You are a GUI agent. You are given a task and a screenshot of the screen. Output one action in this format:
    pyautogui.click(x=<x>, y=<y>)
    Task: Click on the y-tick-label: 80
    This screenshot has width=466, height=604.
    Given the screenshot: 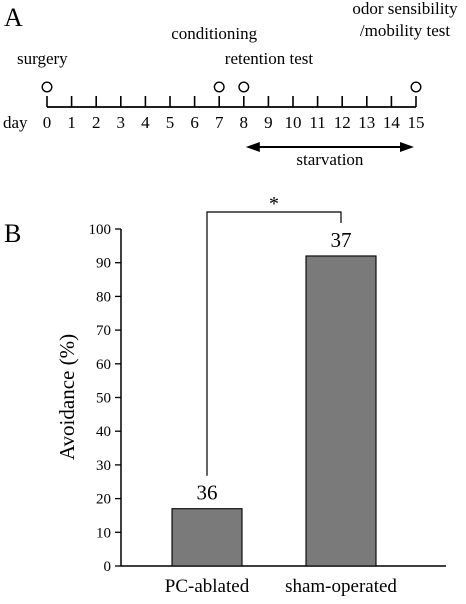 What is the action you would take?
    pyautogui.click(x=103, y=297)
    